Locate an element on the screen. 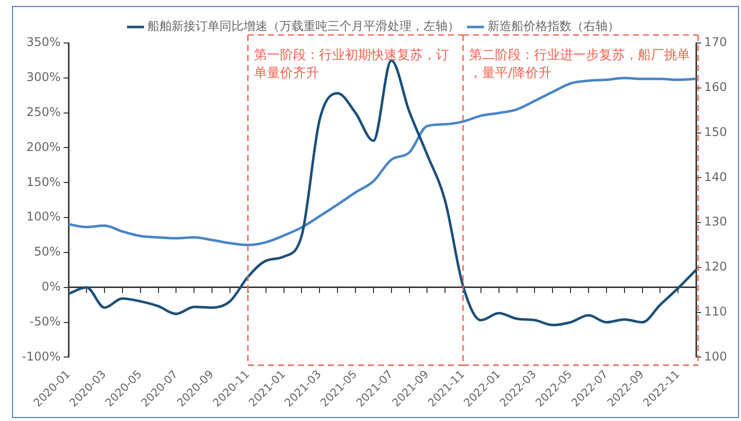 The image size is (741, 421). y-tick-label: -50% is located at coordinates (45, 321).